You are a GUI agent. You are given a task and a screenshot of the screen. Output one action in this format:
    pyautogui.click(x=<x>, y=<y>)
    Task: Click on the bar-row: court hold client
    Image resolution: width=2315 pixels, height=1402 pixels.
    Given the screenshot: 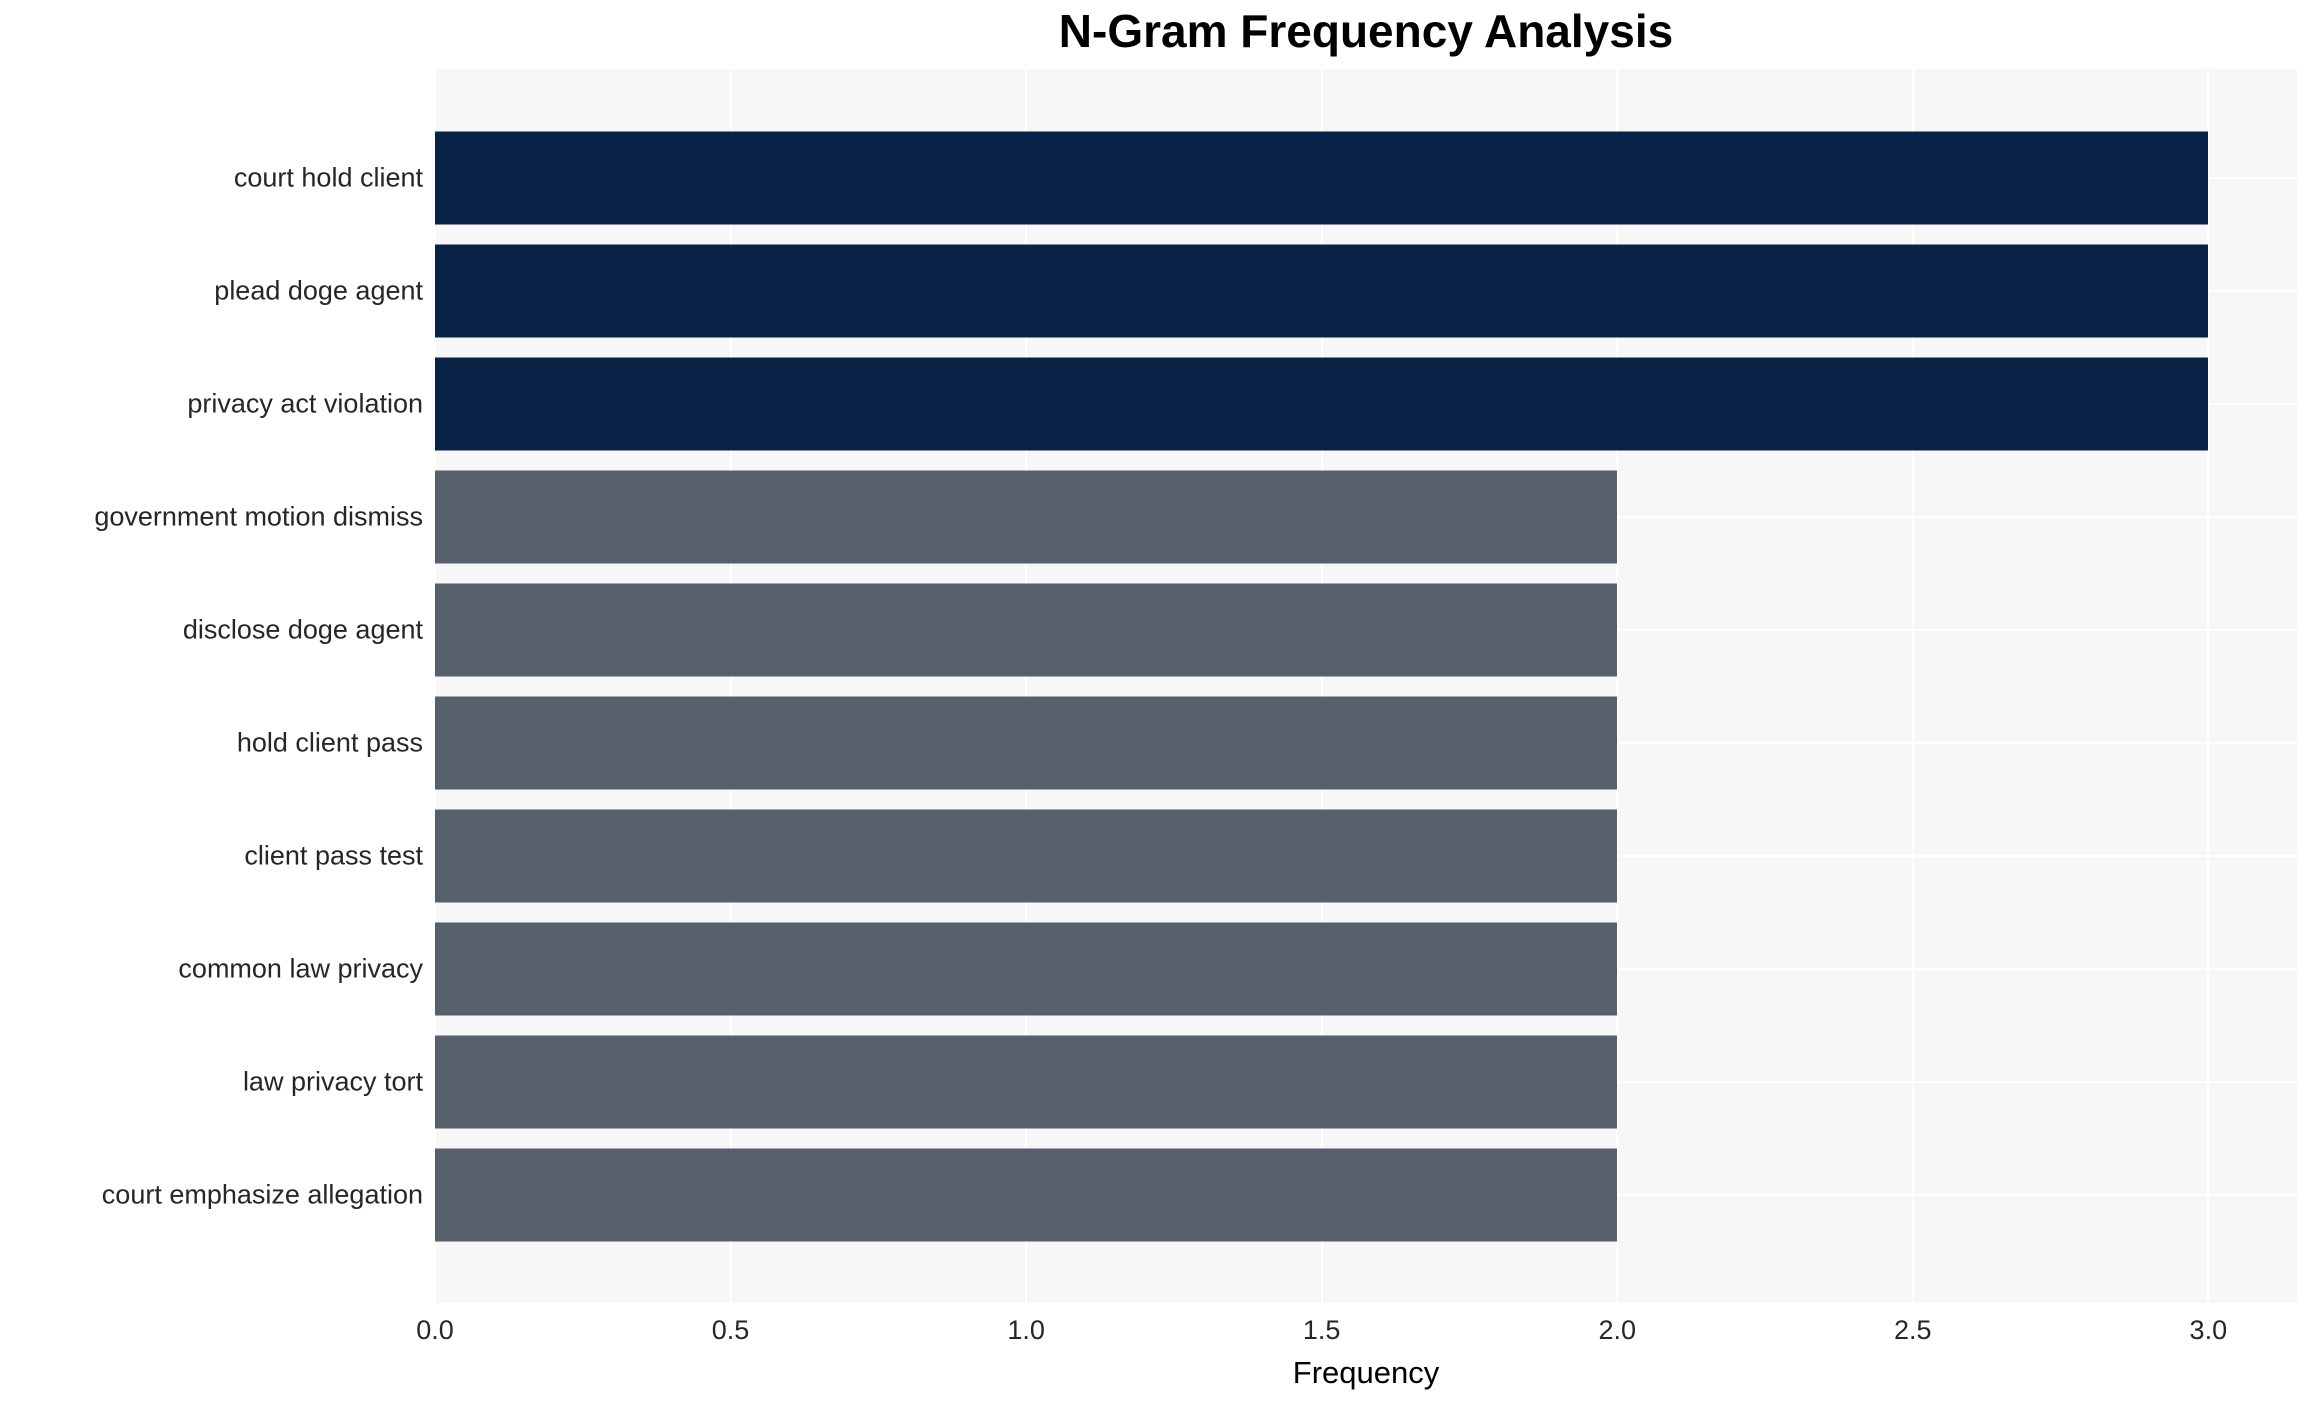 What is the action you would take?
    pyautogui.click(x=1265, y=177)
    